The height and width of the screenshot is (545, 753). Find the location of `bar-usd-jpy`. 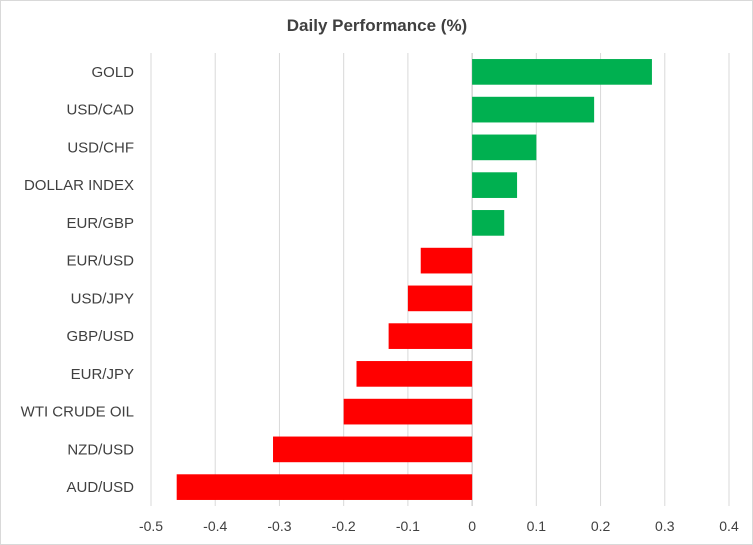

bar-usd-jpy is located at coordinates (440, 298).